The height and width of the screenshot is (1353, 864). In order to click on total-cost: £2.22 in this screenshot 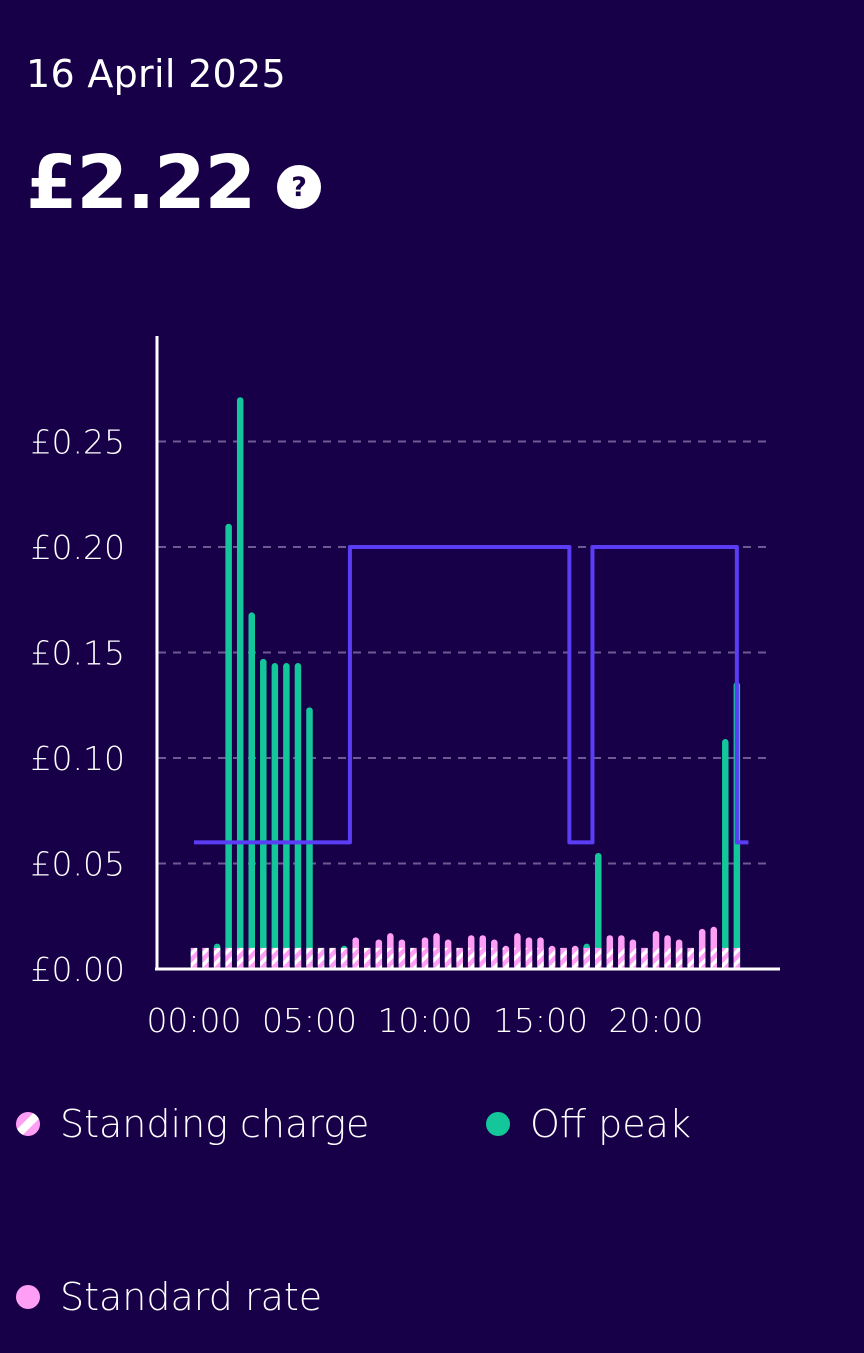, I will do `click(141, 183)`.